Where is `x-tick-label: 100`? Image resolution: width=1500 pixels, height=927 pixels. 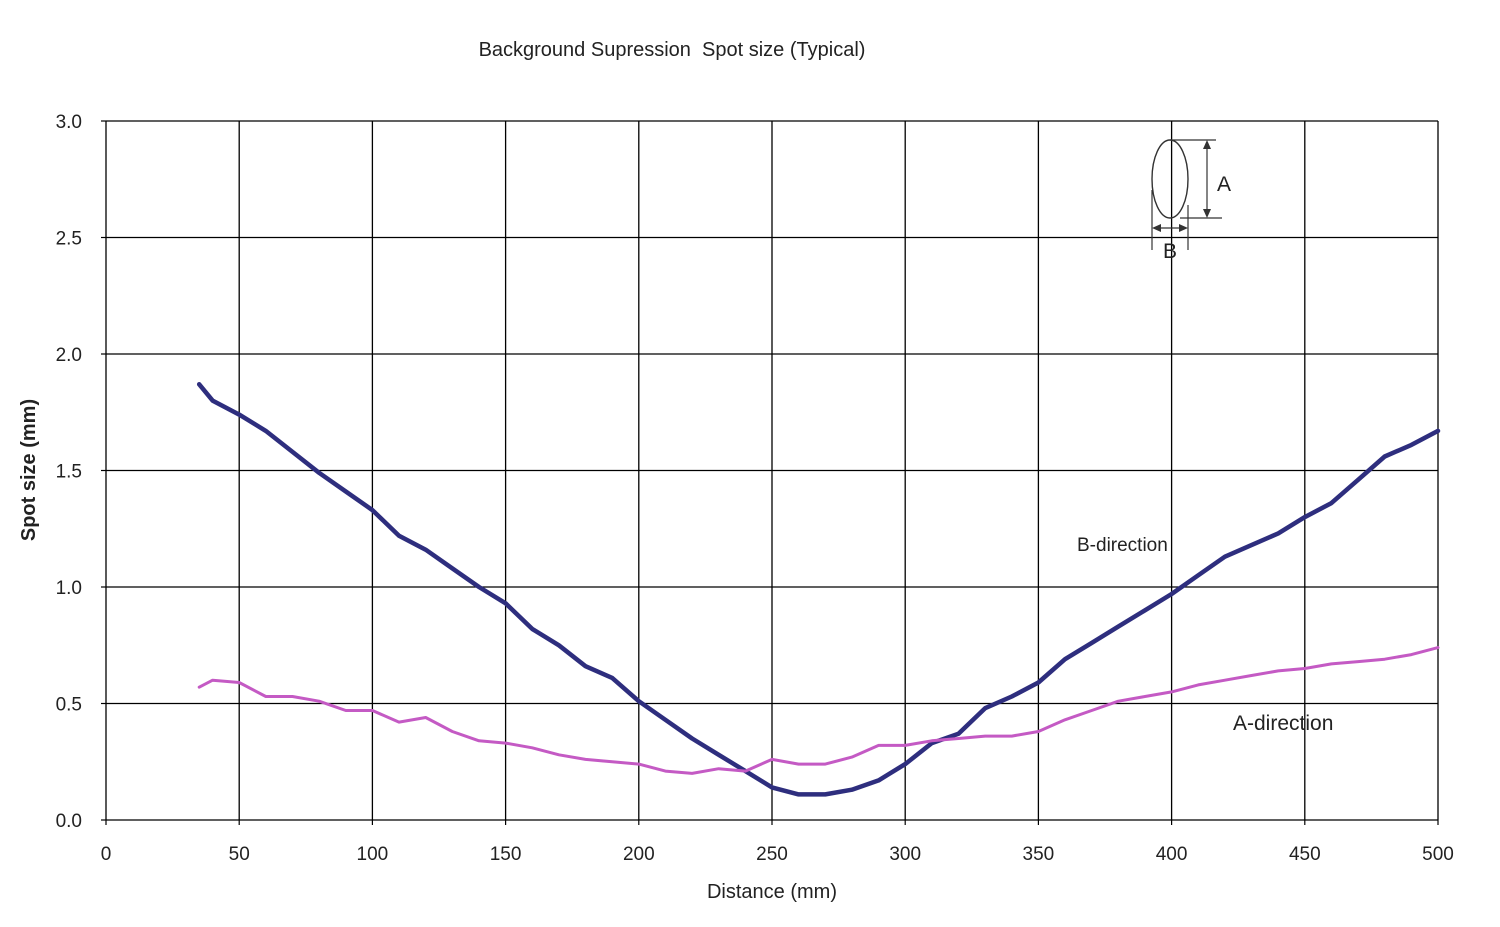
x-tick-label: 100 is located at coordinates (373, 854).